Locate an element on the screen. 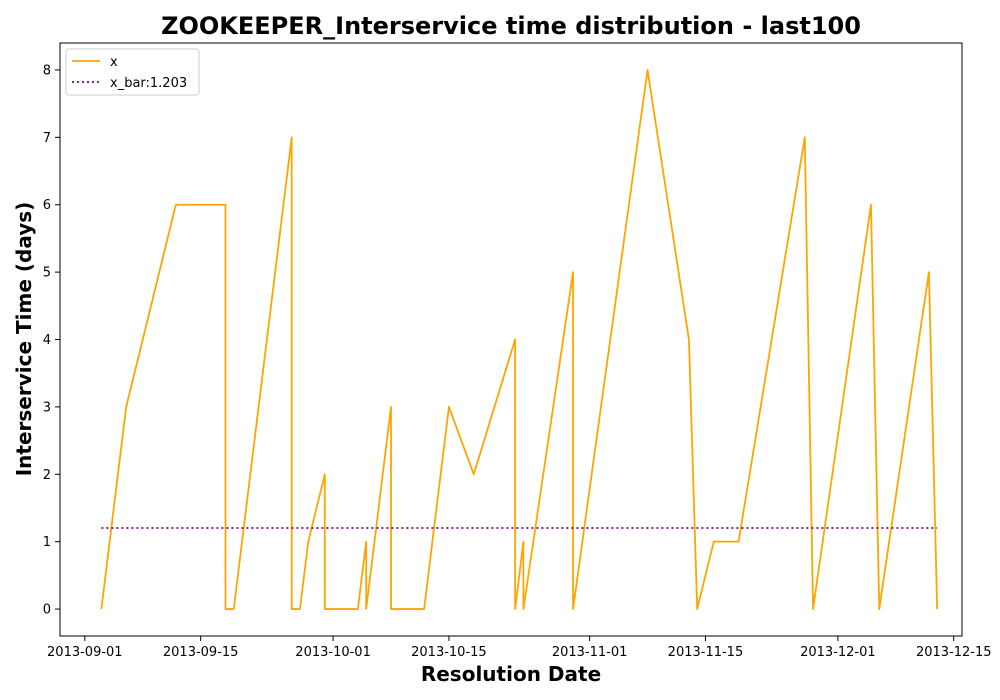  y-tick-label-3: 3 is located at coordinates (47, 407).